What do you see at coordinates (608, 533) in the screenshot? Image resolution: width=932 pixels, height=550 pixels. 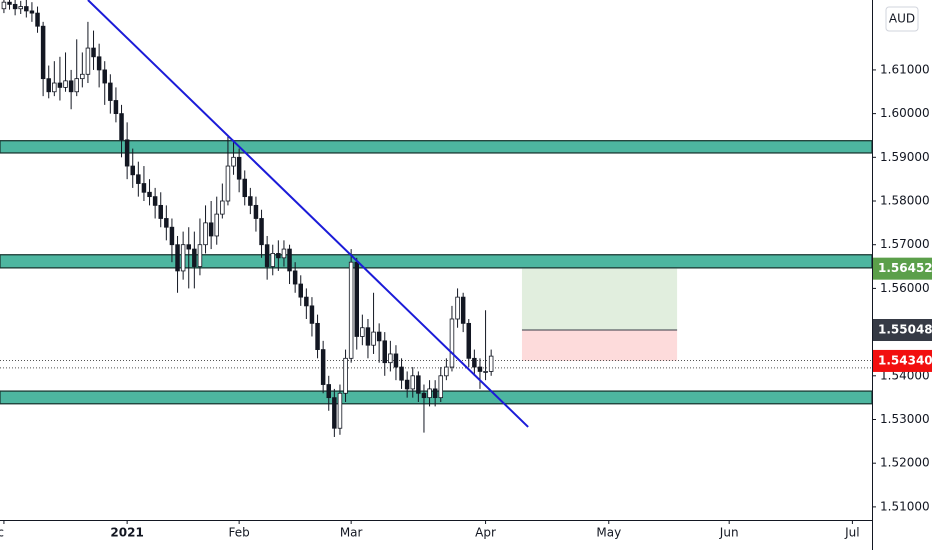 I see `x-tick-label: May` at bounding box center [608, 533].